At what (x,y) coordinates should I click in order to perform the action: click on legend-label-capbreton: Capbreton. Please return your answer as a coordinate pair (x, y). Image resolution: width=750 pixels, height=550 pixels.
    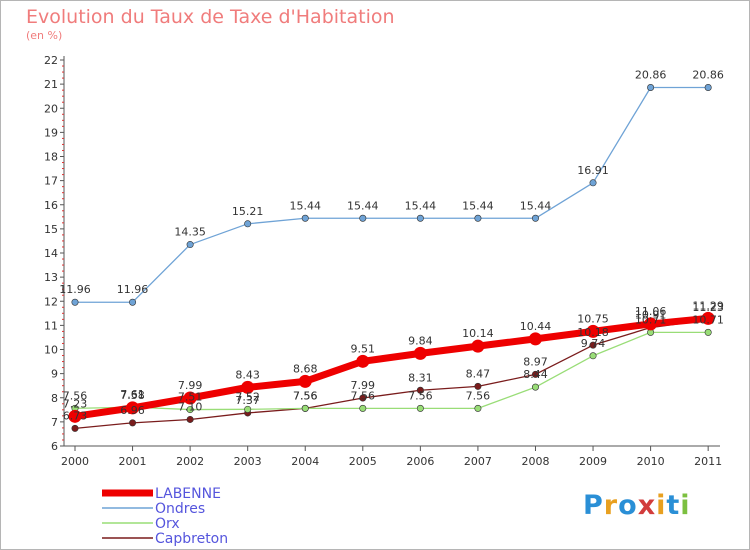
    Looking at the image, I should click on (191, 539).